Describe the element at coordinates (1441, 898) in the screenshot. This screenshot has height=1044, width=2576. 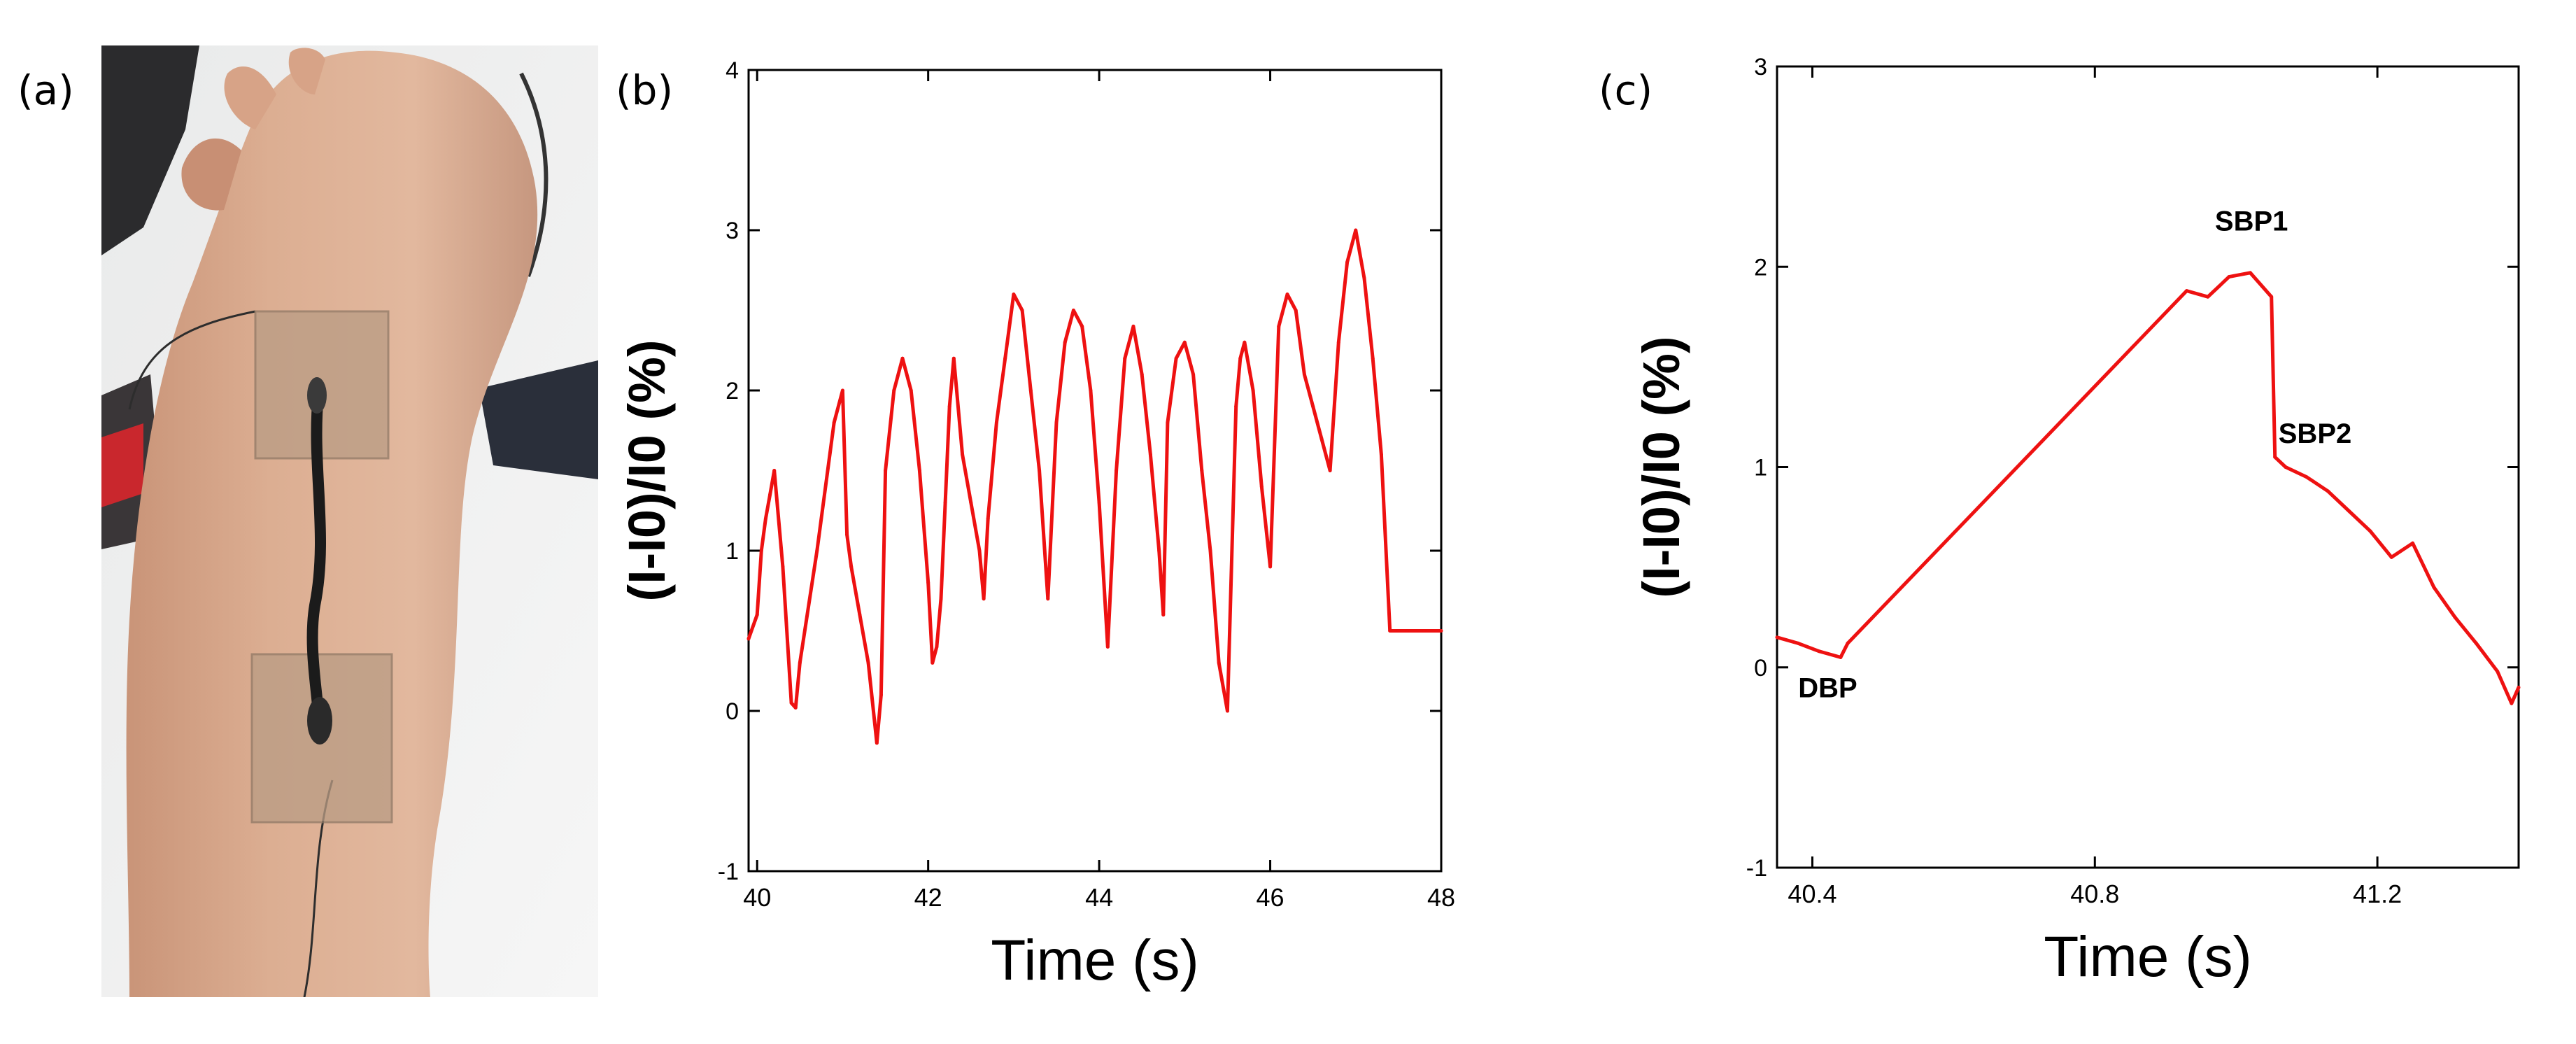
I see `x-tick-label: 48` at that location.